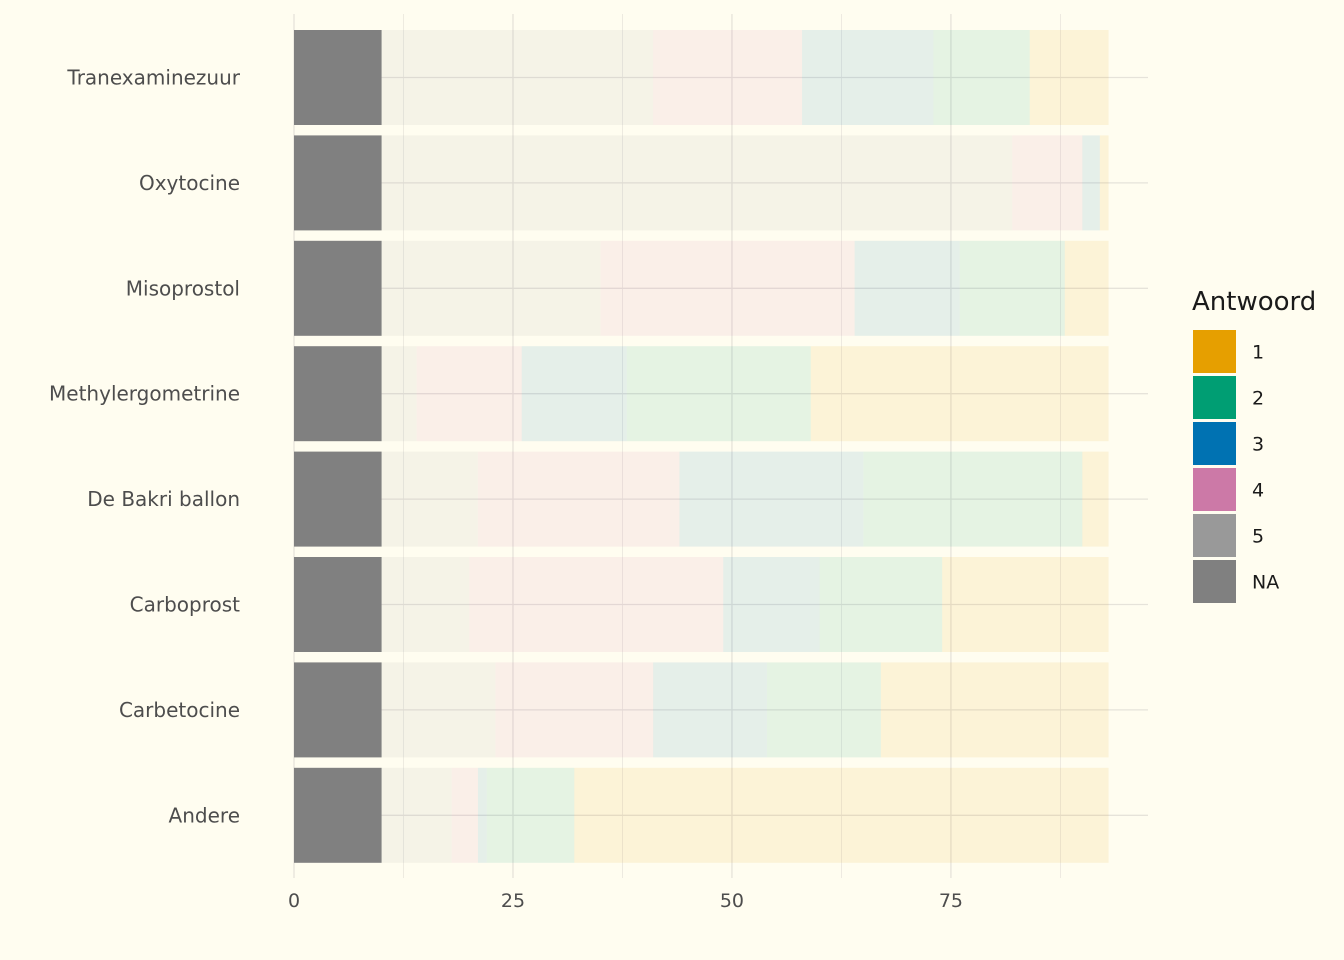 This screenshot has height=960, width=1344. I want to click on legend: Antwoord 1 2 3 4 5 NA, so click(1254, 445).